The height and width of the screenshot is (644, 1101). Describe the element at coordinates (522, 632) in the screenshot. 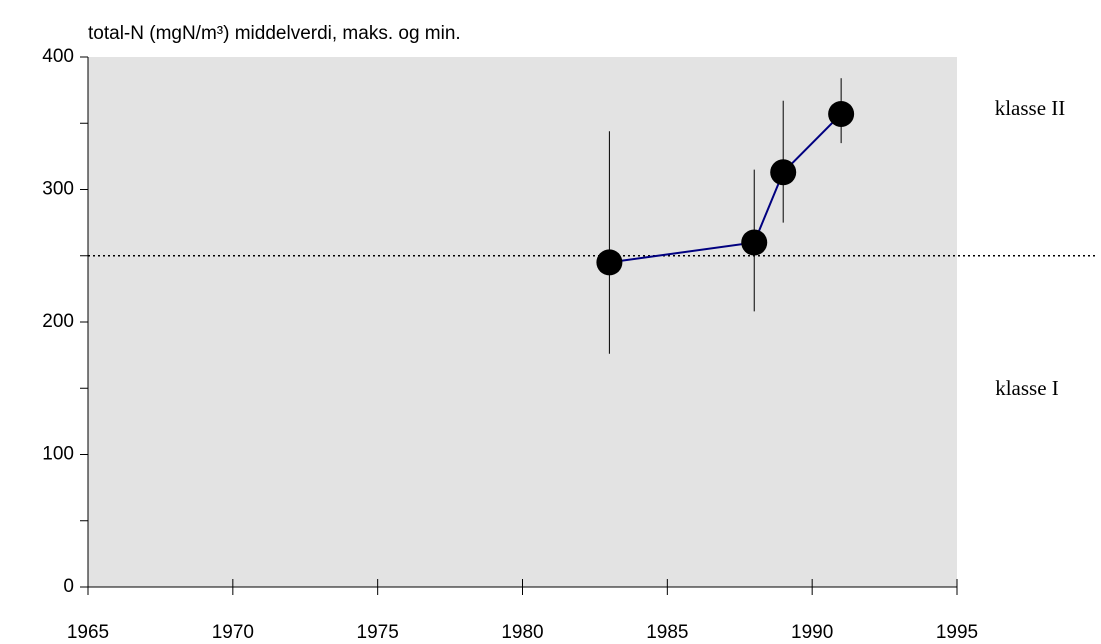

I see `x-tick-label: 1980` at that location.